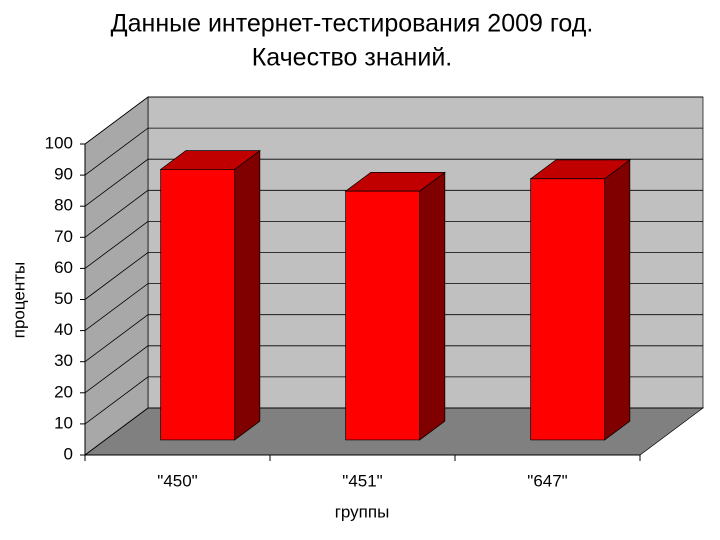 The image size is (720, 540). What do you see at coordinates (63, 267) in the screenshot?
I see `y-tick-label: 60` at bounding box center [63, 267].